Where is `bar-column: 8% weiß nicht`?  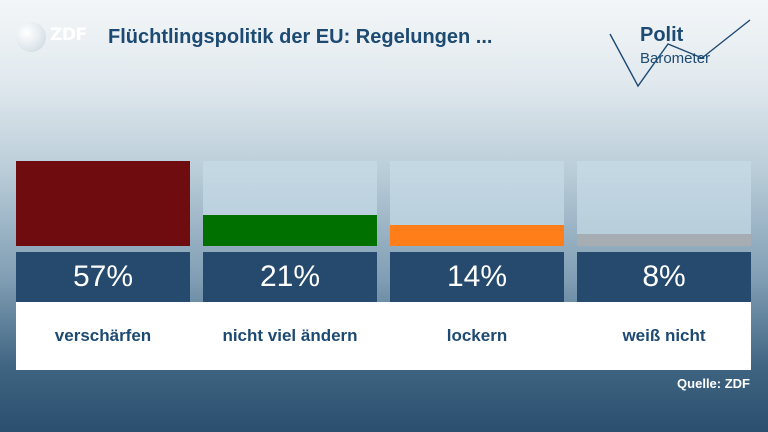
bar-column: 8% weiß nicht is located at coordinates (664, 265).